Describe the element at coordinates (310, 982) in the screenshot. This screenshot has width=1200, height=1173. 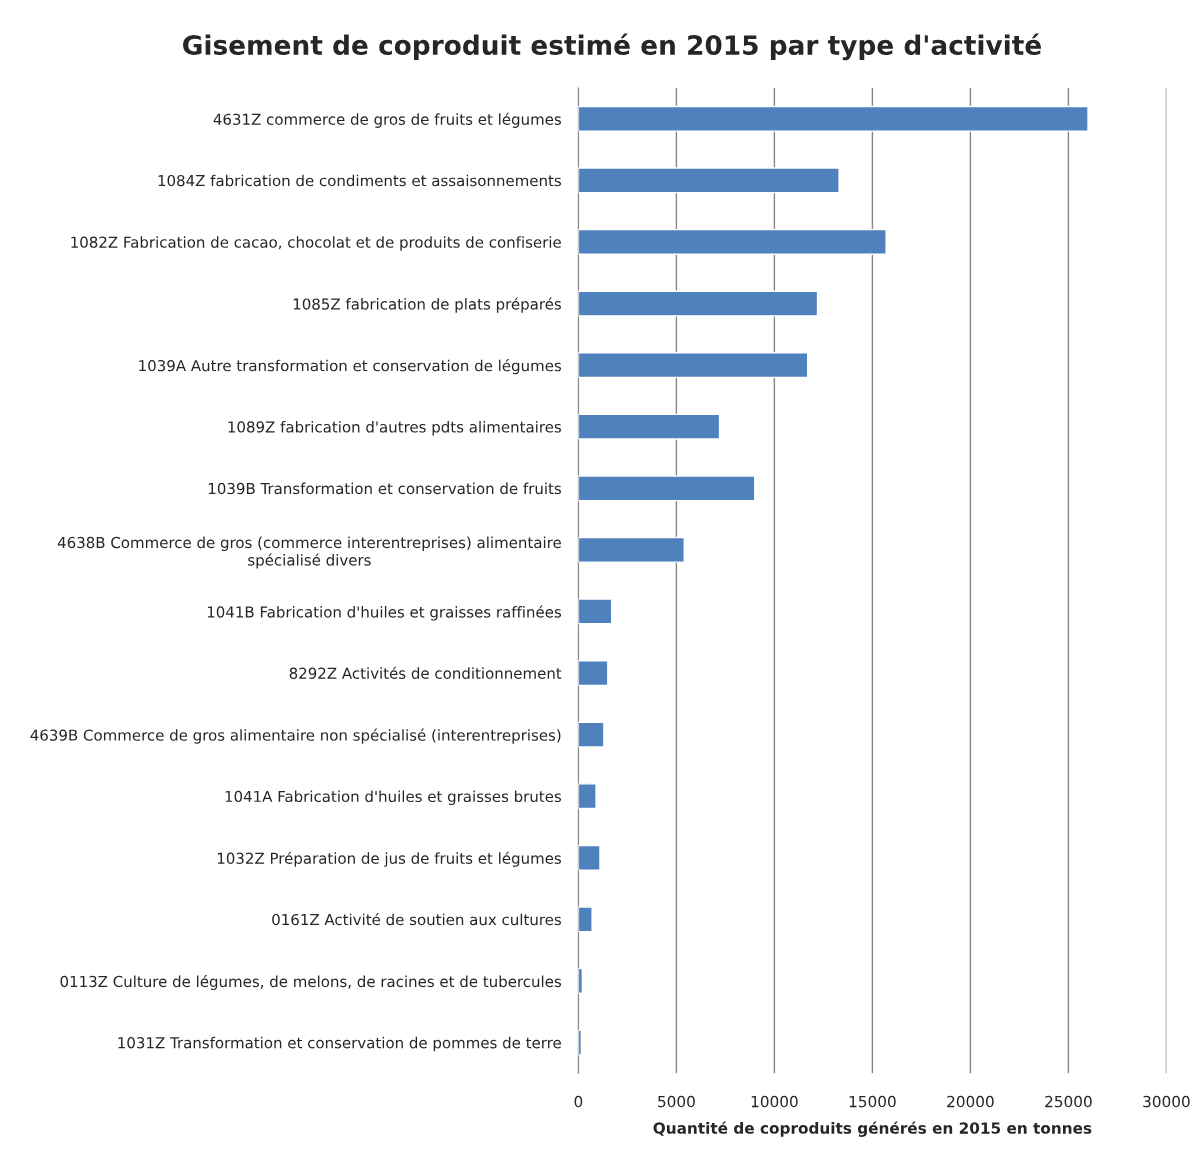
I see `y-tick-label: 0113Z Culture de légumes, de melons, de racines et de tubercules` at that location.